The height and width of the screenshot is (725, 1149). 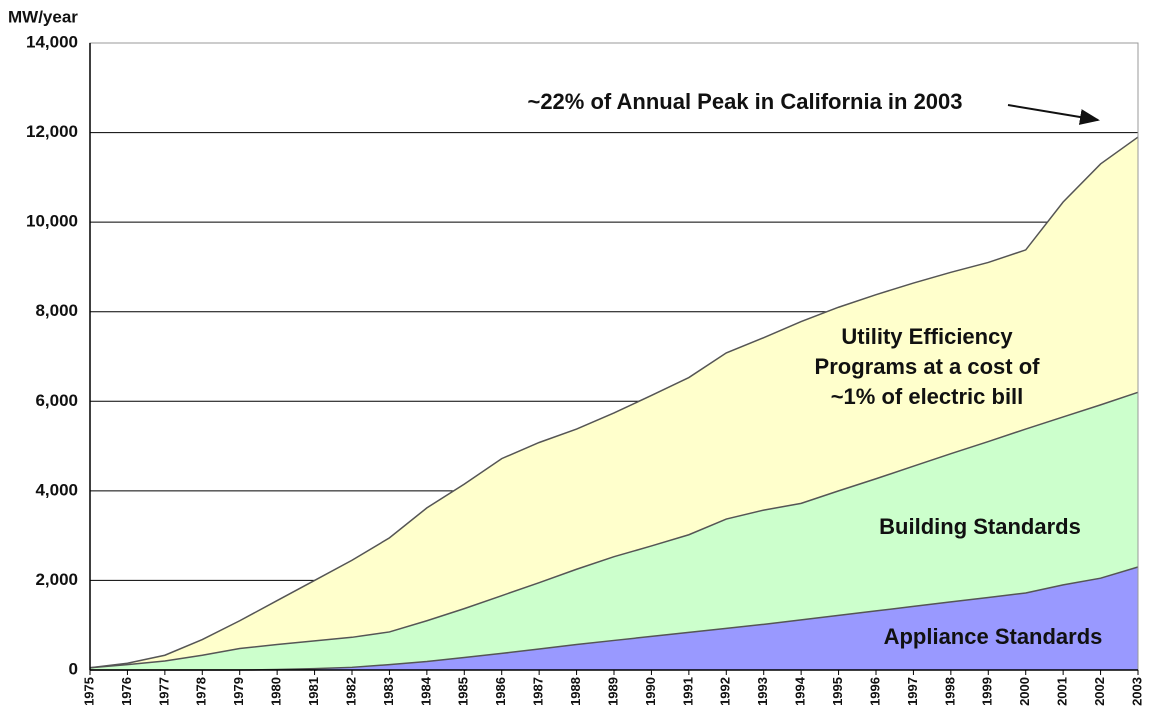 I want to click on annotation: Building Standards, so click(x=980, y=526).